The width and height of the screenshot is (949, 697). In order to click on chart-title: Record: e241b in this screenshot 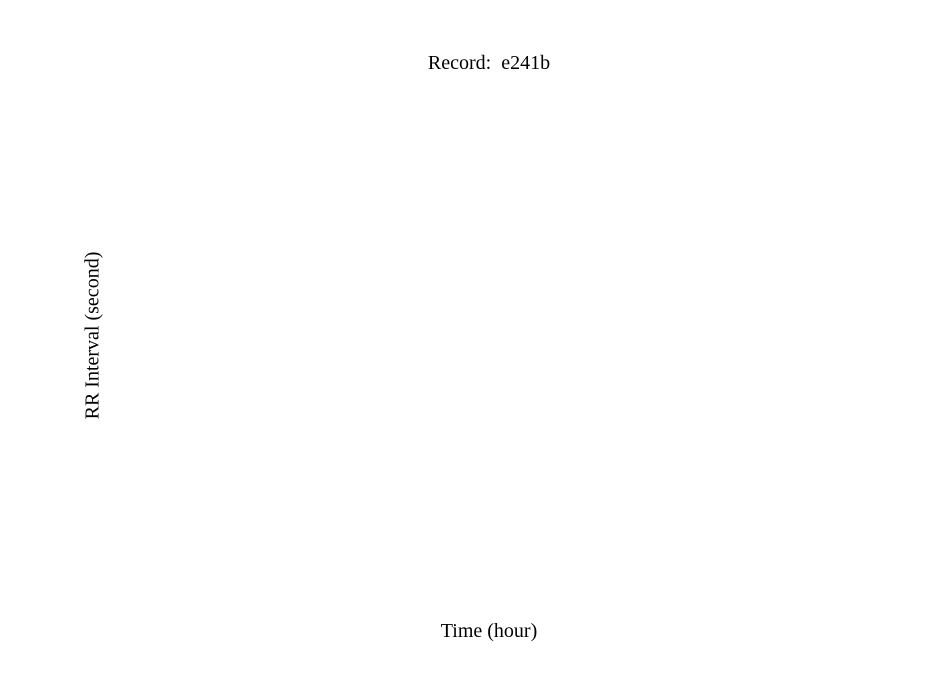, I will do `click(489, 63)`.